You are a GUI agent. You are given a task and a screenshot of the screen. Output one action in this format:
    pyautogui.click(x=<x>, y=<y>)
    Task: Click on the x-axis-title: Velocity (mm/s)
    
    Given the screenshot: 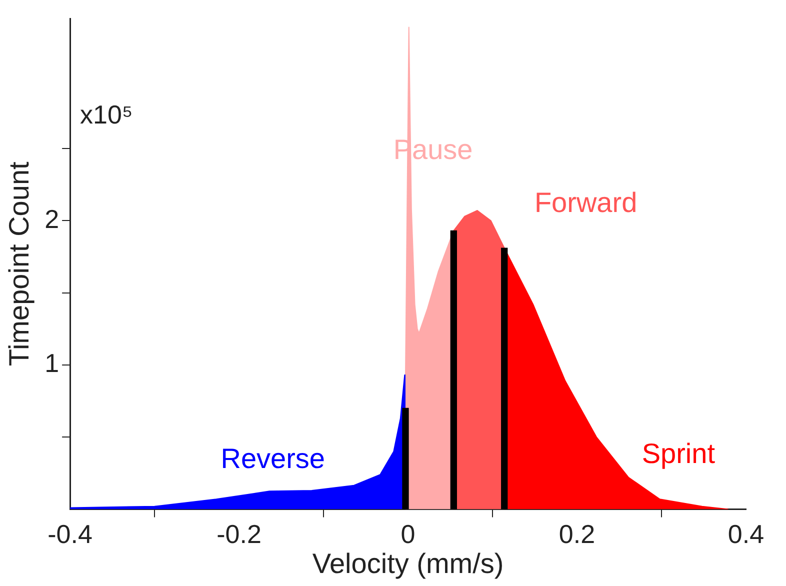 What is the action you would take?
    pyautogui.click(x=408, y=563)
    